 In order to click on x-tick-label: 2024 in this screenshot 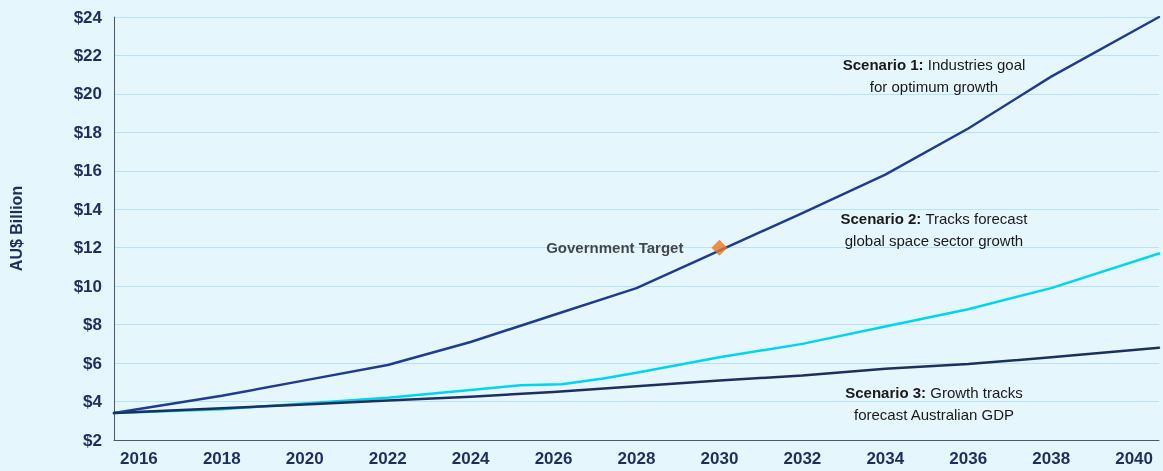, I will do `click(471, 458)`.